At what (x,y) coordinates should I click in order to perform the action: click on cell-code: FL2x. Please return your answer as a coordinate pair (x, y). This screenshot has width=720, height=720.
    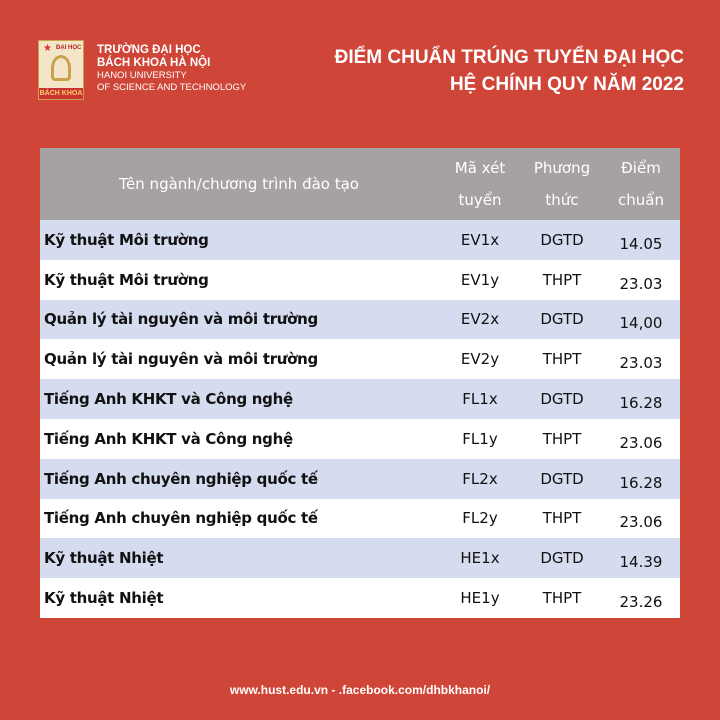
    Looking at the image, I should click on (480, 478).